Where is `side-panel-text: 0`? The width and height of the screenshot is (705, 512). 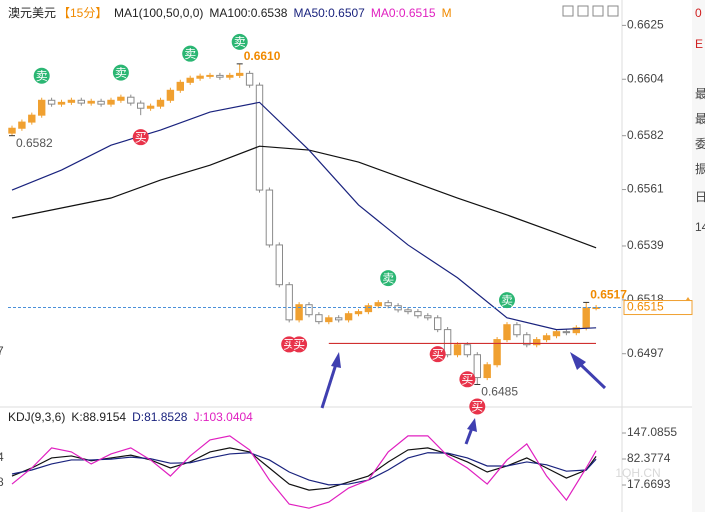
side-panel-text: 0 is located at coordinates (698, 13).